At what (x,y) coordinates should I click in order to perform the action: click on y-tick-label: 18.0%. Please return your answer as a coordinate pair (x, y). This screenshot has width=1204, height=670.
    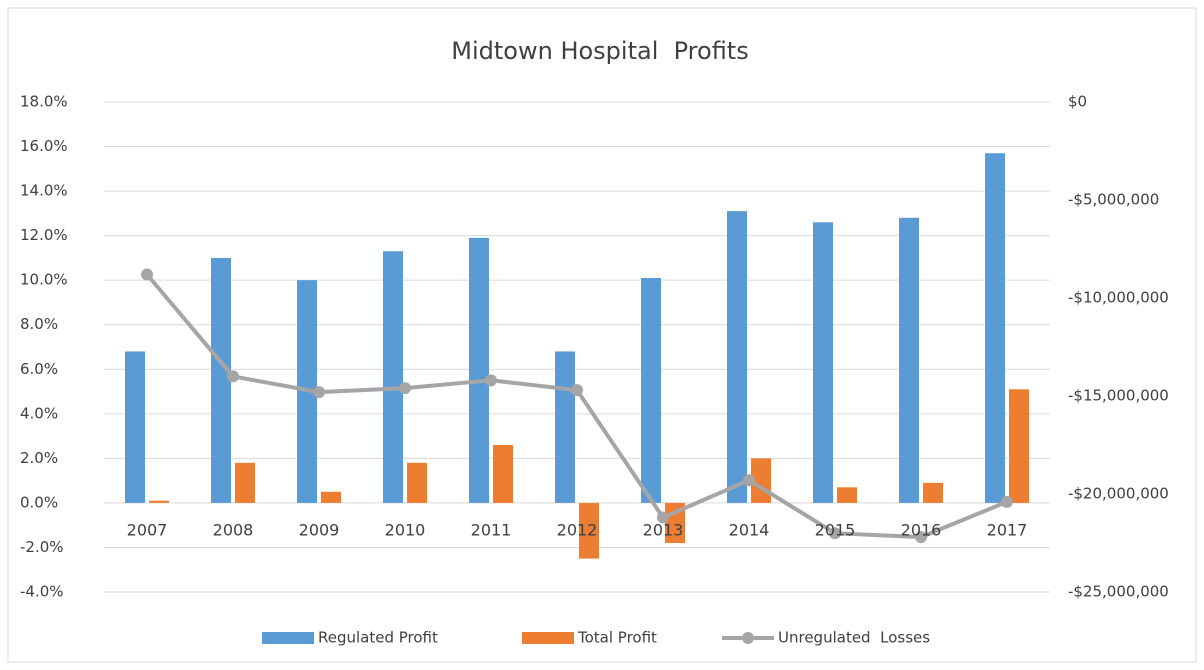
    Looking at the image, I should click on (44, 102).